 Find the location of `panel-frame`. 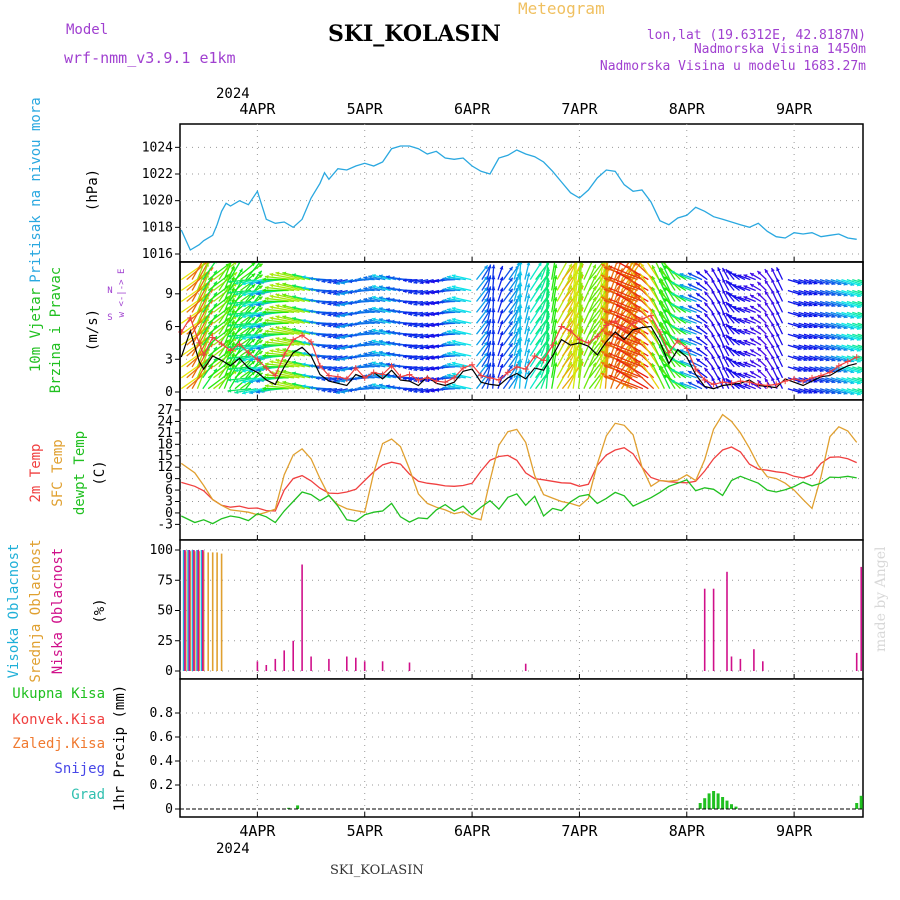

panel-frame is located at coordinates (521, 748).